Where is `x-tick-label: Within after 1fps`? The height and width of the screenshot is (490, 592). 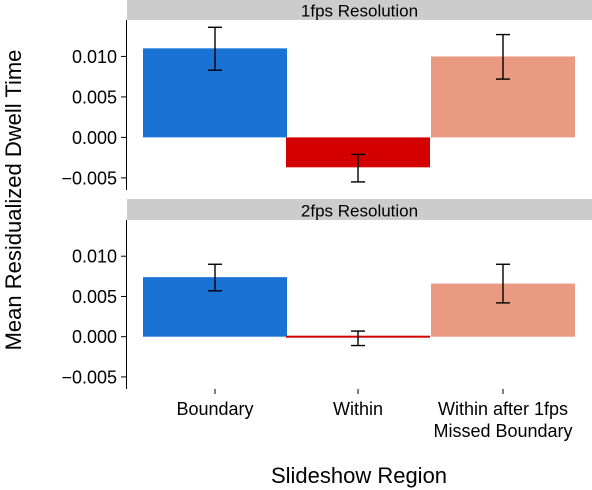 x-tick-label: Within after 1fps is located at coordinates (503, 409).